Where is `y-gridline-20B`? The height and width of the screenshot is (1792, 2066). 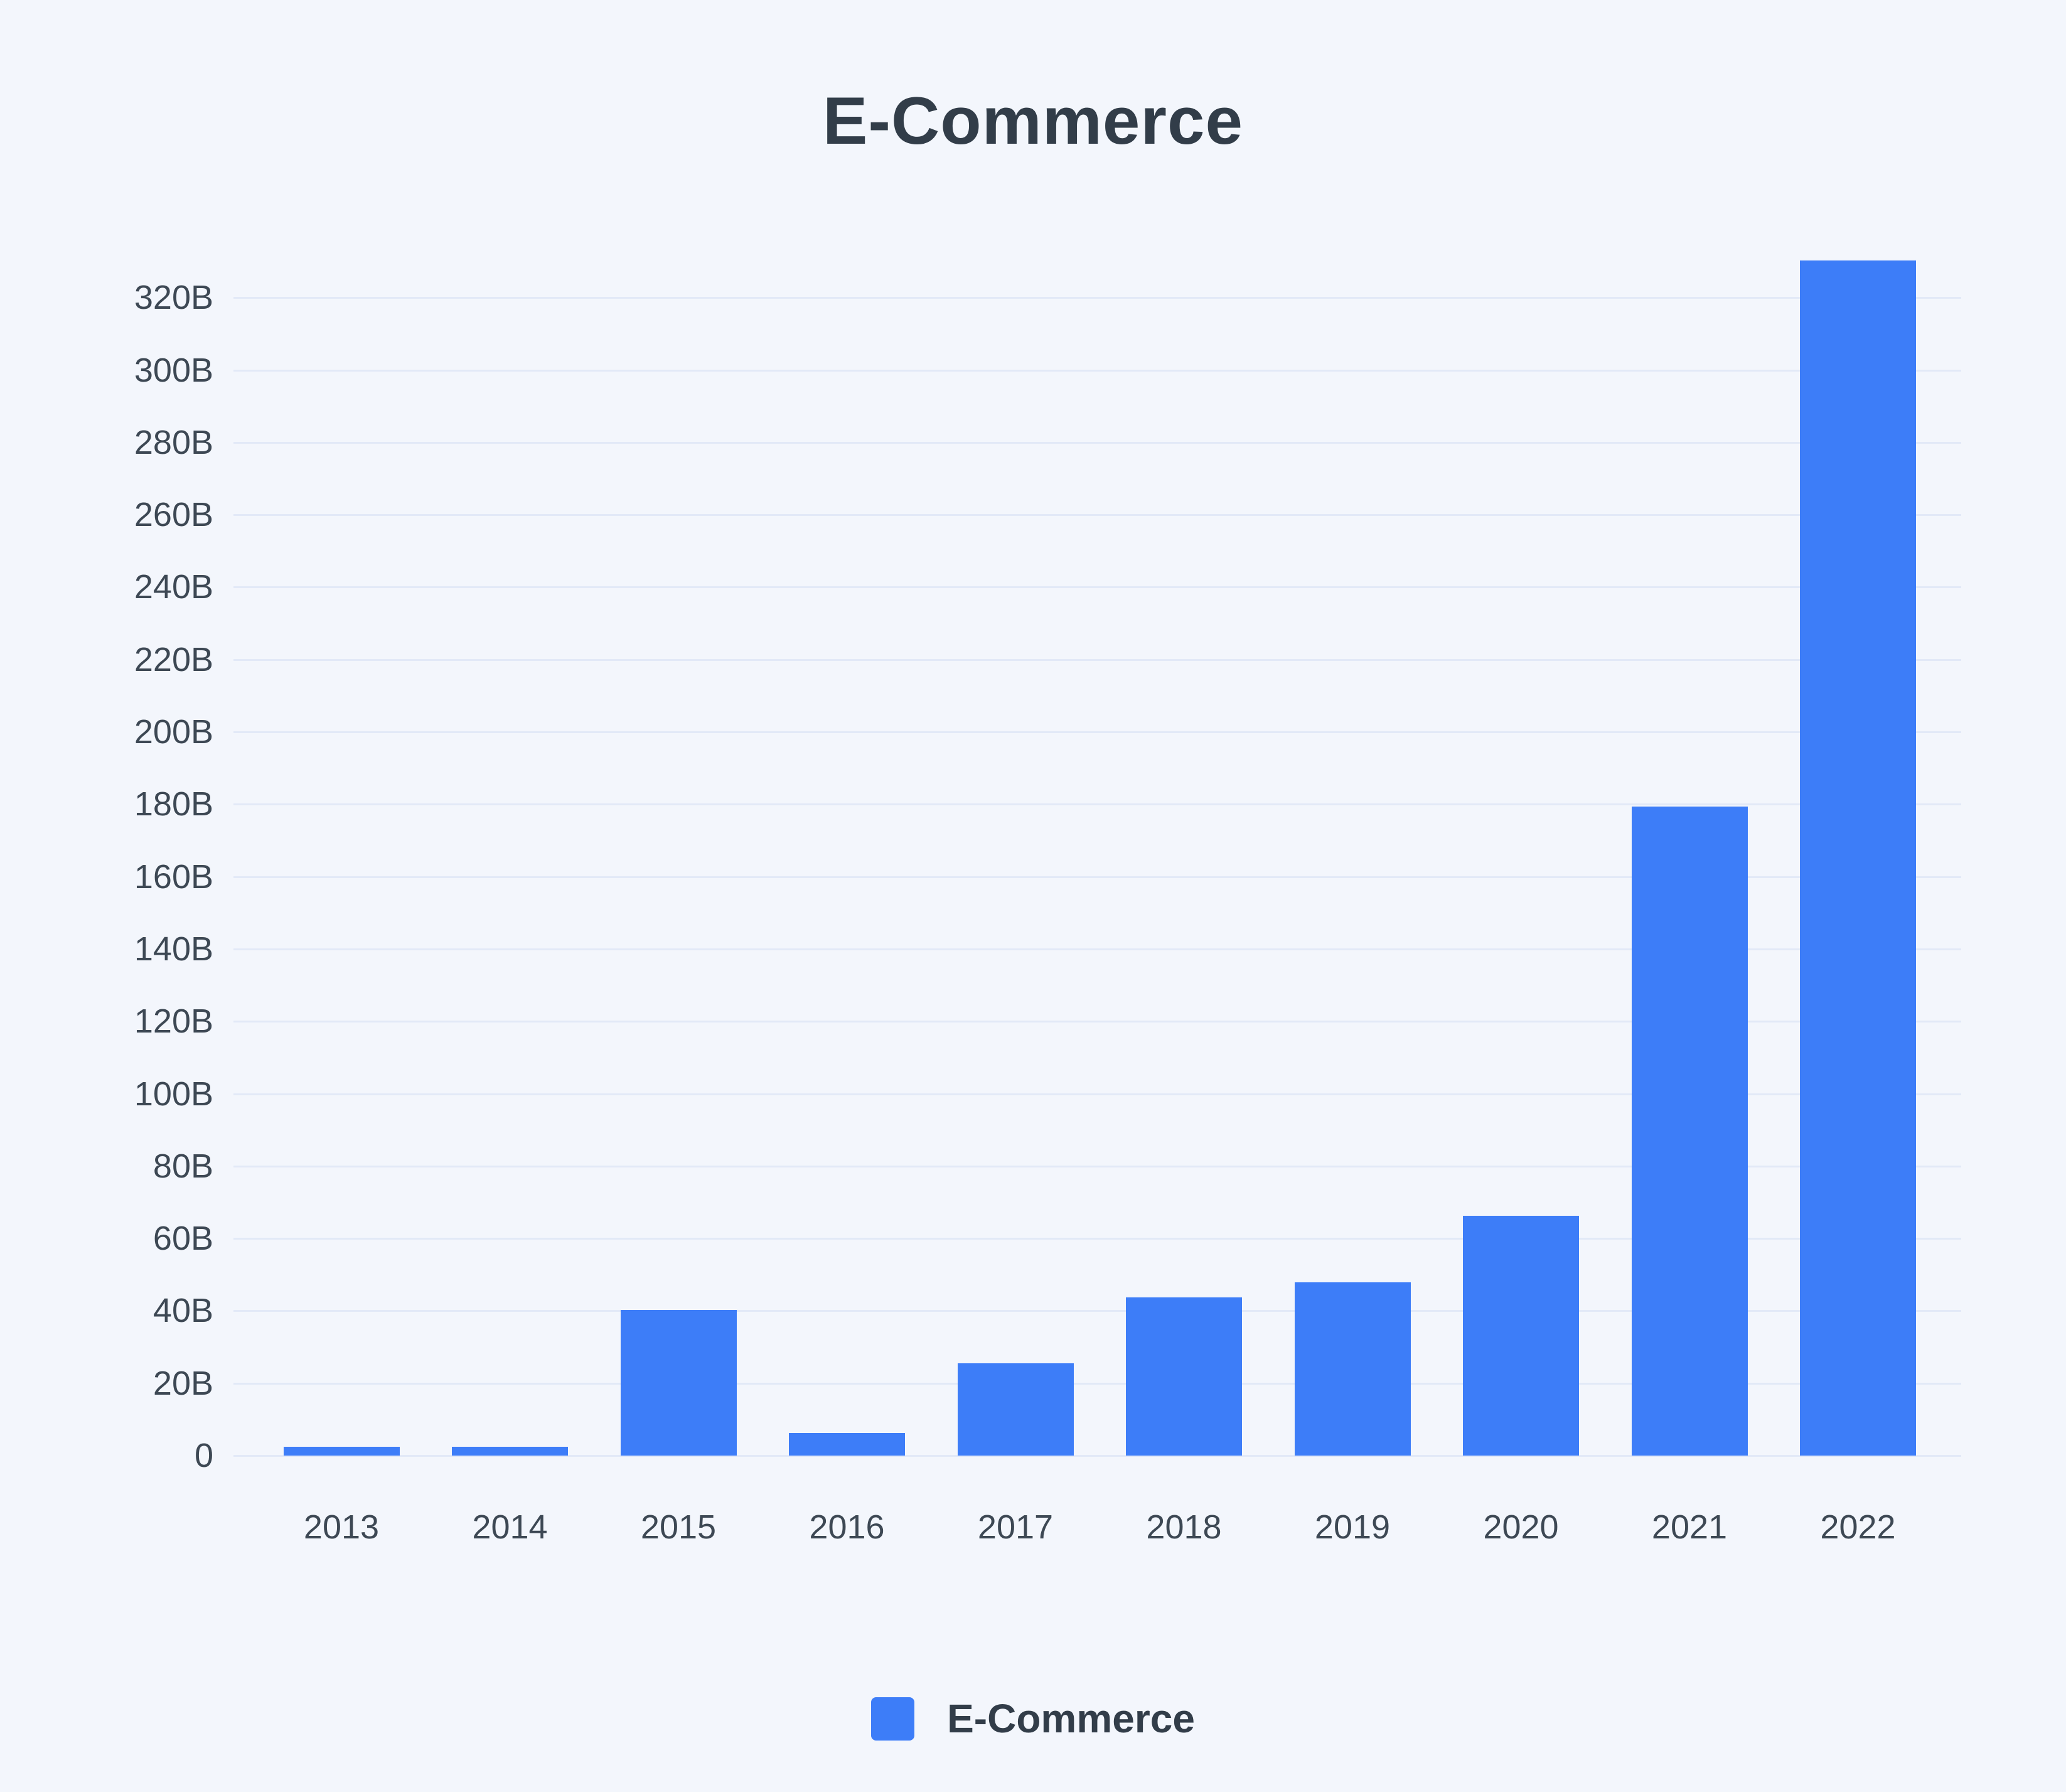
y-gridline-20B is located at coordinates (1097, 1383).